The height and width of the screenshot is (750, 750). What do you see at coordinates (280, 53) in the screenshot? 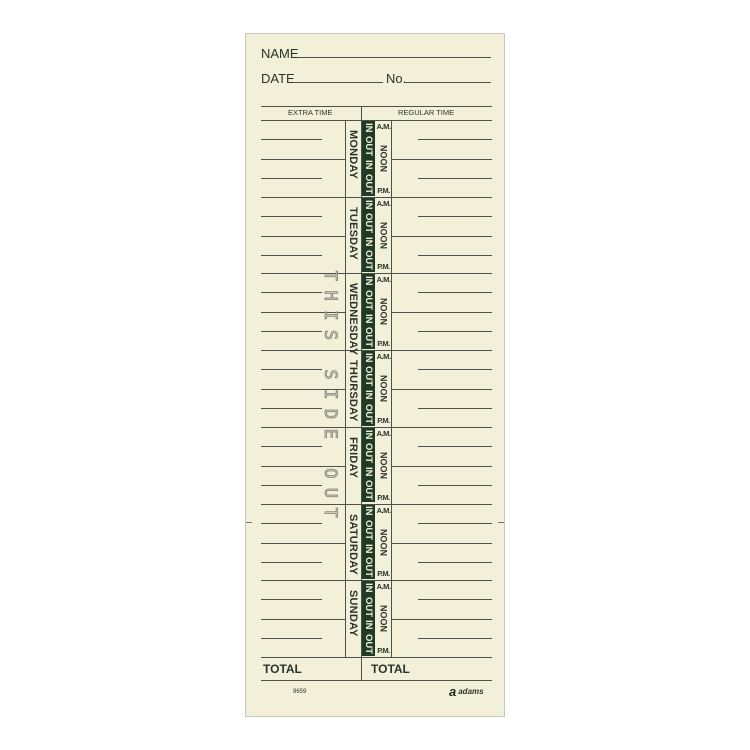
I see `name-label: NAME` at bounding box center [280, 53].